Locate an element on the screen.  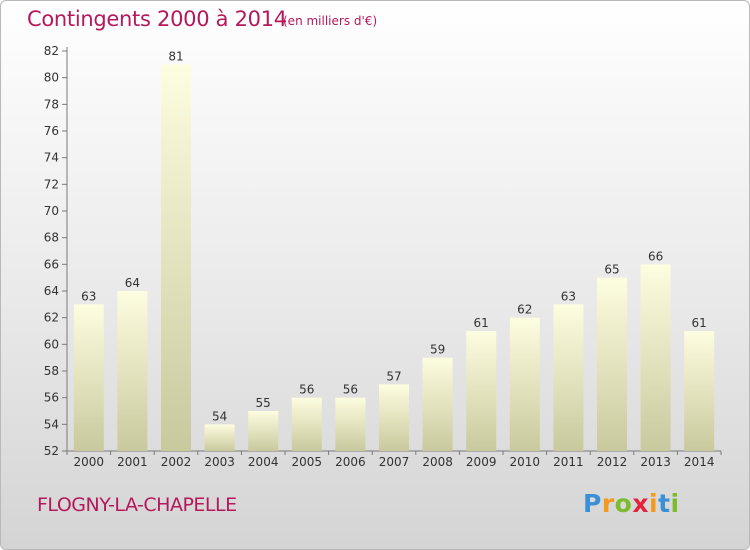
logo-letter: P is located at coordinates (592, 503).